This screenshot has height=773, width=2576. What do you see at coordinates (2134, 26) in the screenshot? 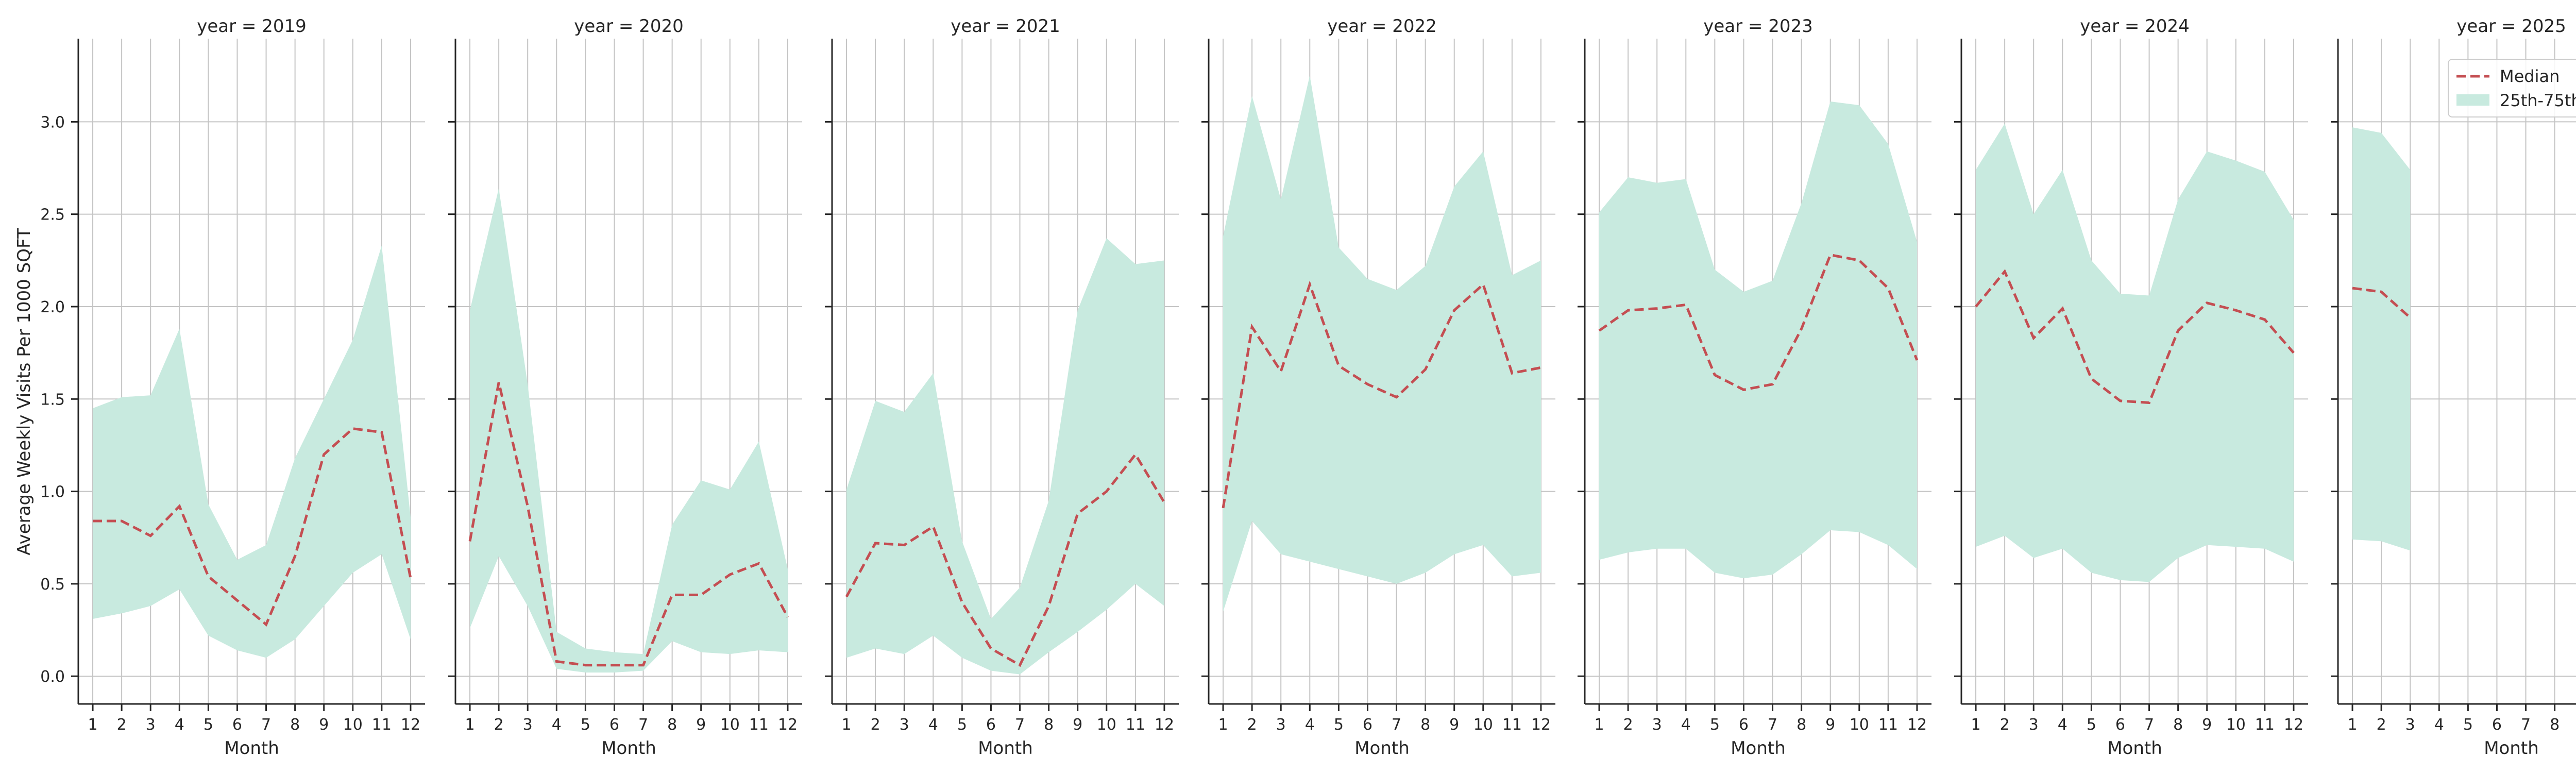
I see `panel-title: year = 2024` at bounding box center [2134, 26].